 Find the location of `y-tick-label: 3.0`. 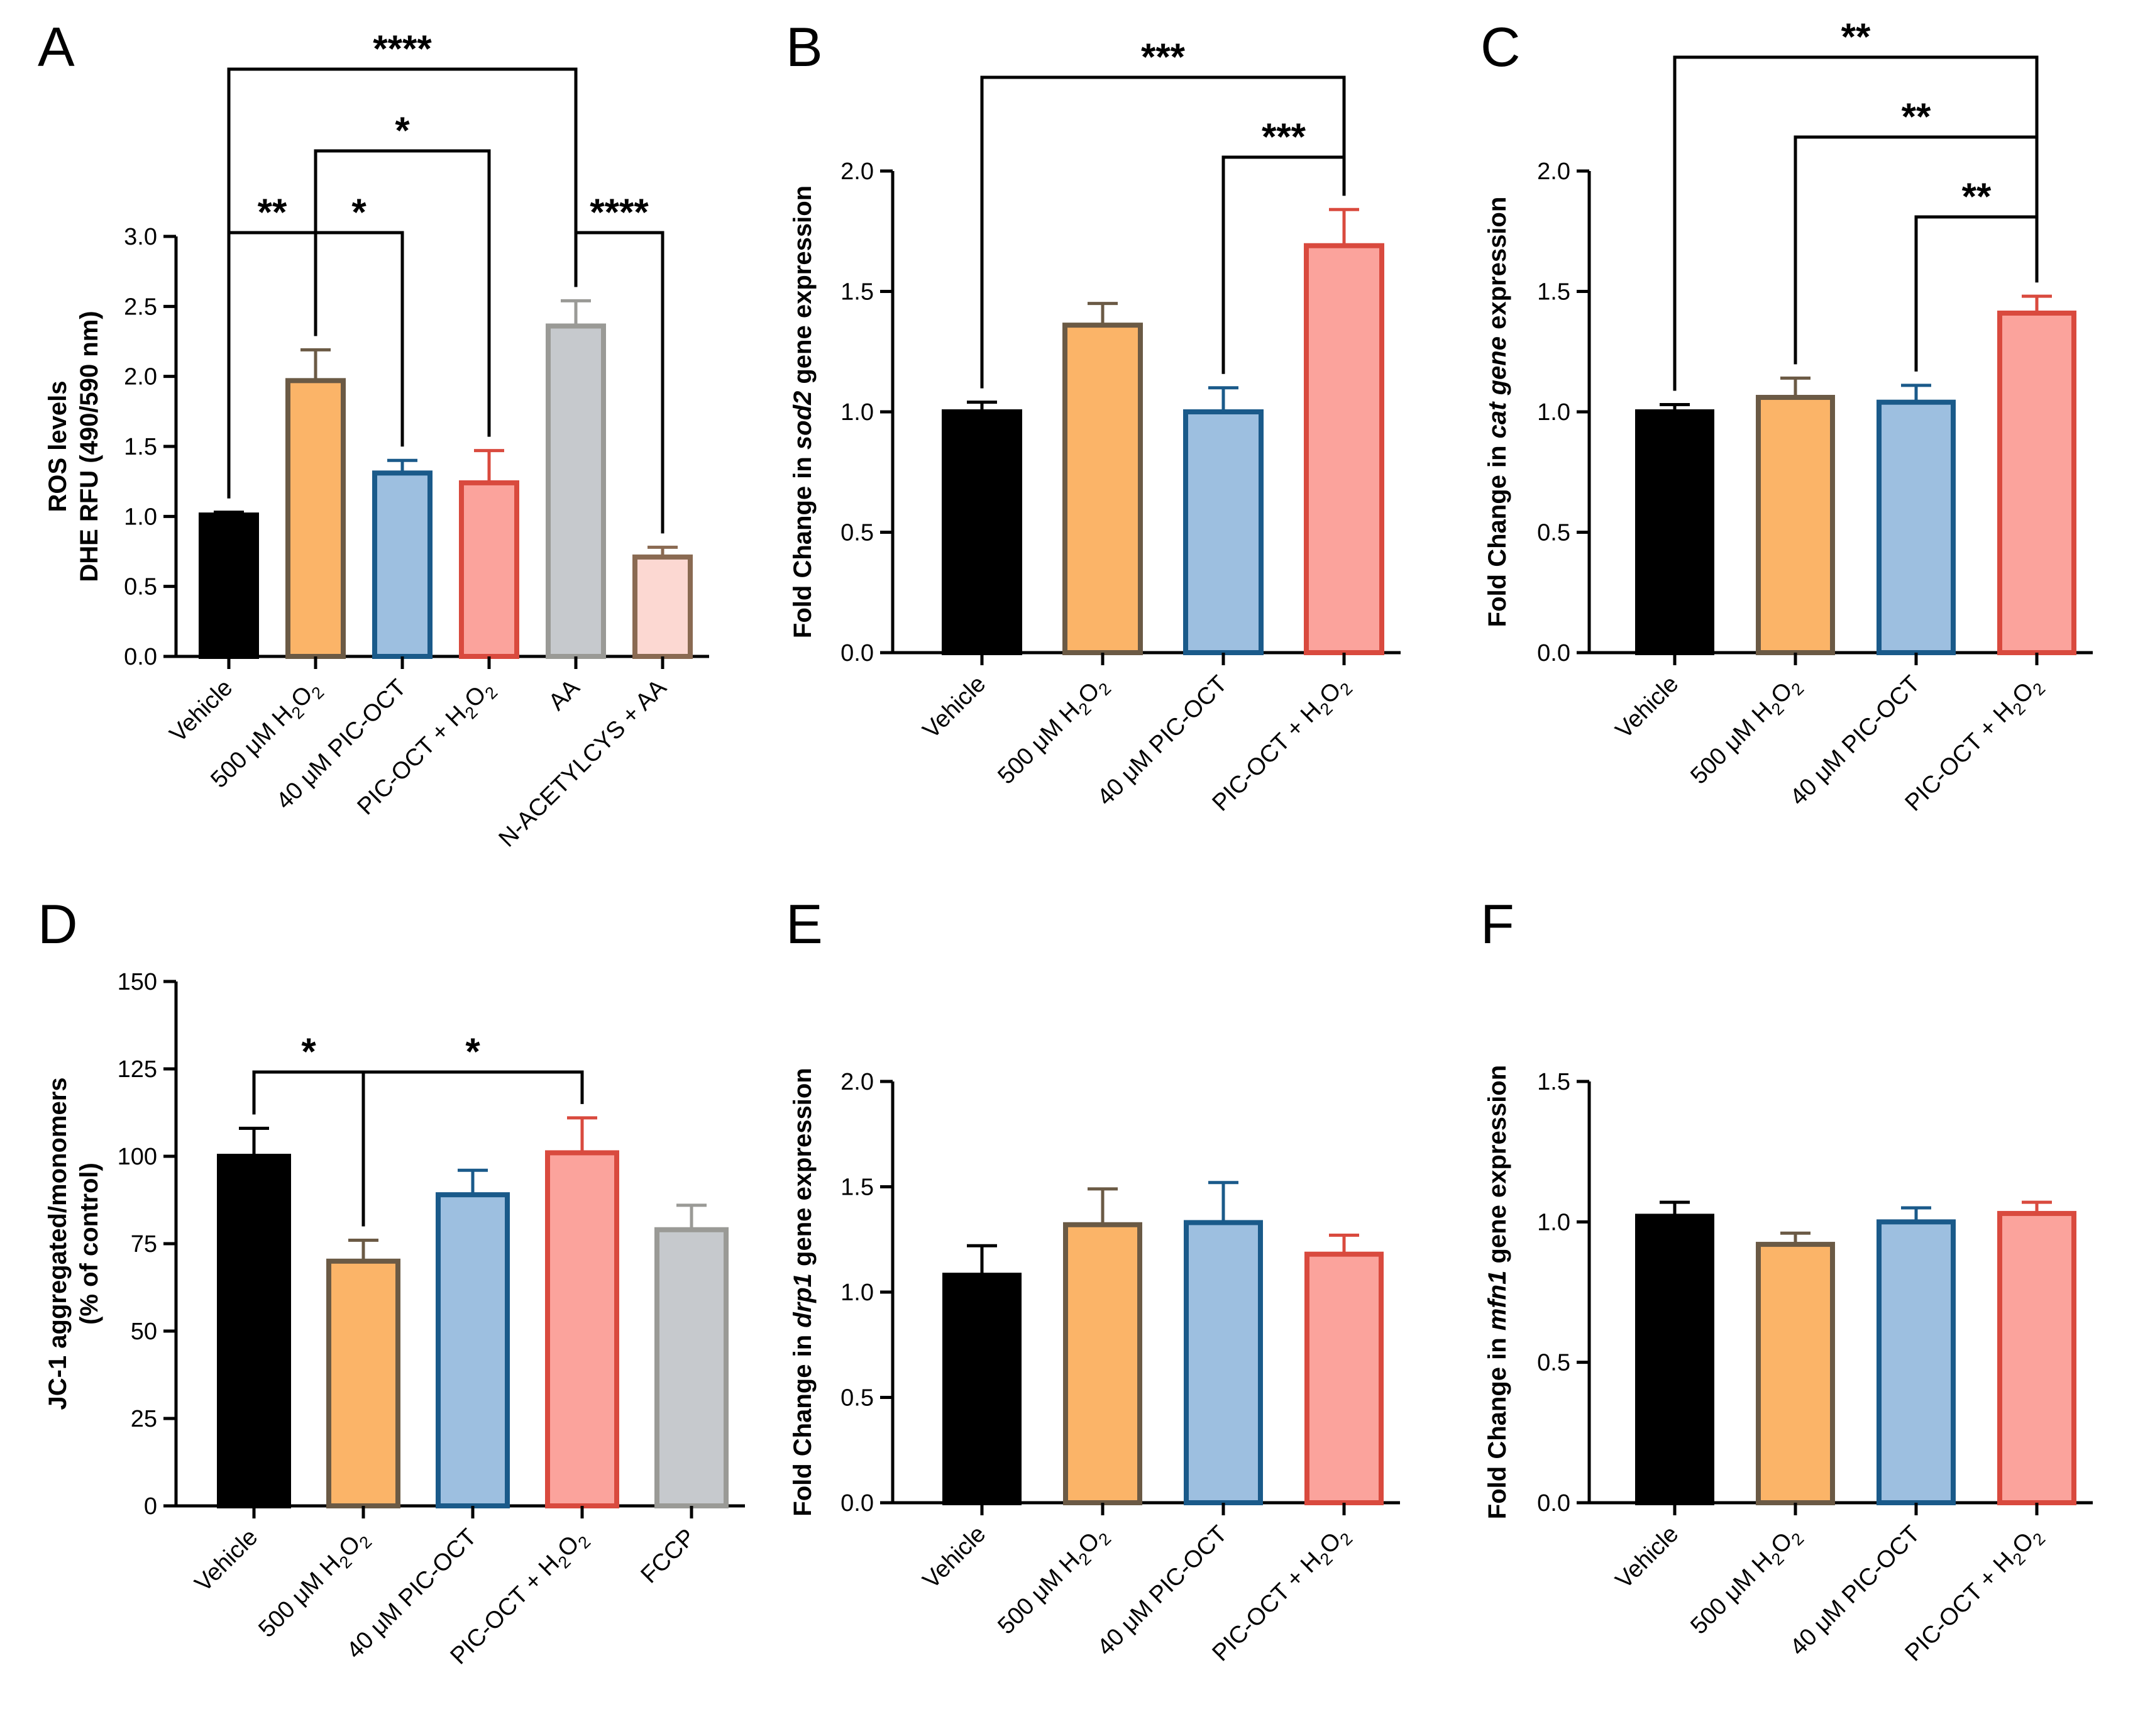

y-tick-label: 3.0 is located at coordinates (140, 237).